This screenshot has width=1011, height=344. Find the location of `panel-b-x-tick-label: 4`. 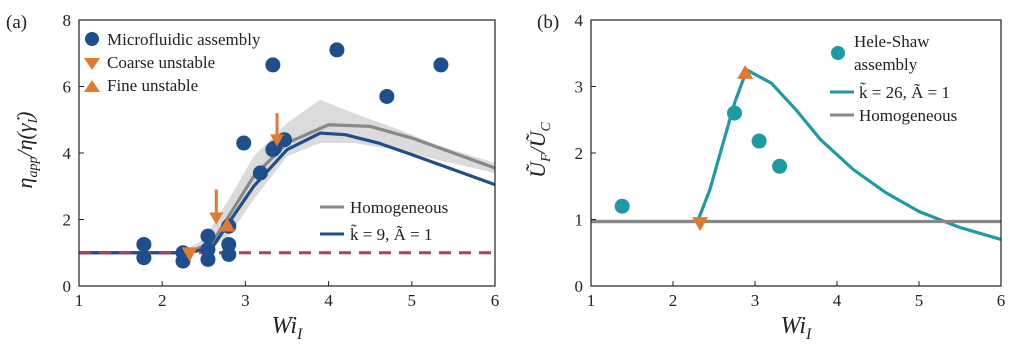

panel-b-x-tick-label: 4 is located at coordinates (837, 300).